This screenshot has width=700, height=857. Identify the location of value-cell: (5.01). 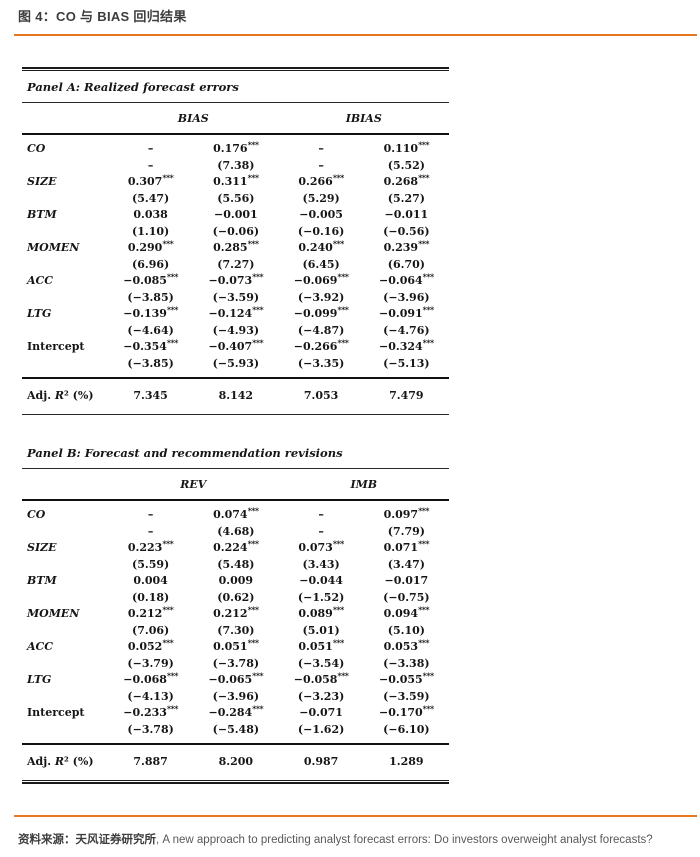
(321, 630).